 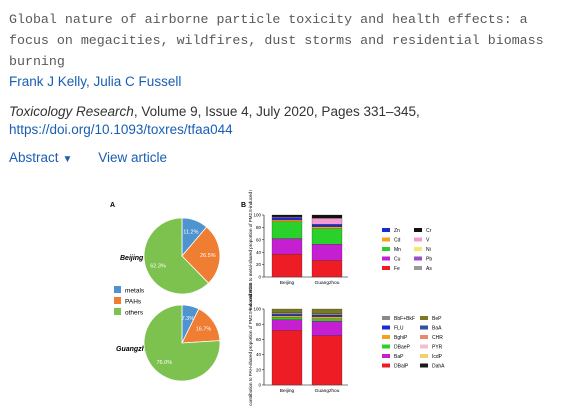 What do you see at coordinates (48, 81) in the screenshot?
I see `author-link: Frank J Kelly` at bounding box center [48, 81].